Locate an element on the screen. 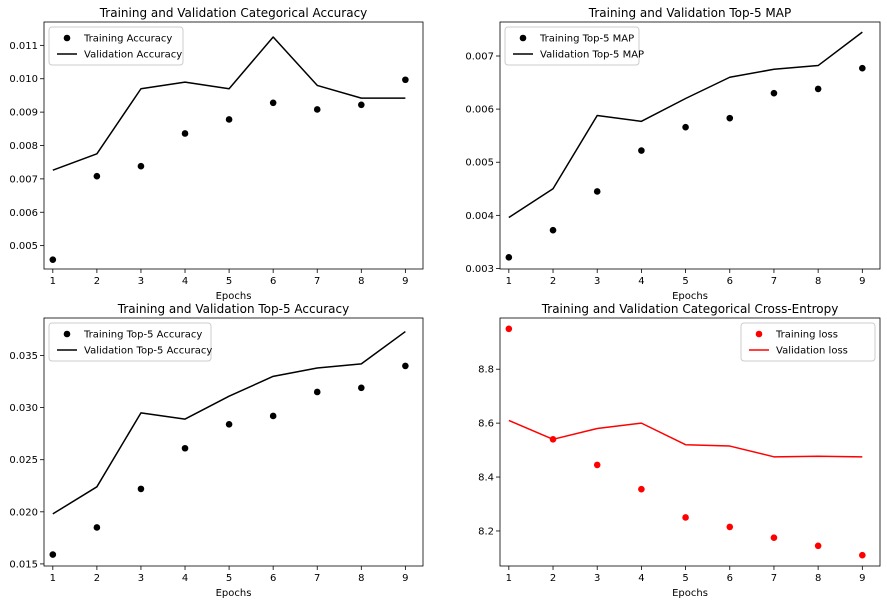 Image resolution: width=887 pixels, height=604 pixels. legend-label: Training Top-5 MAP is located at coordinates (586, 39).